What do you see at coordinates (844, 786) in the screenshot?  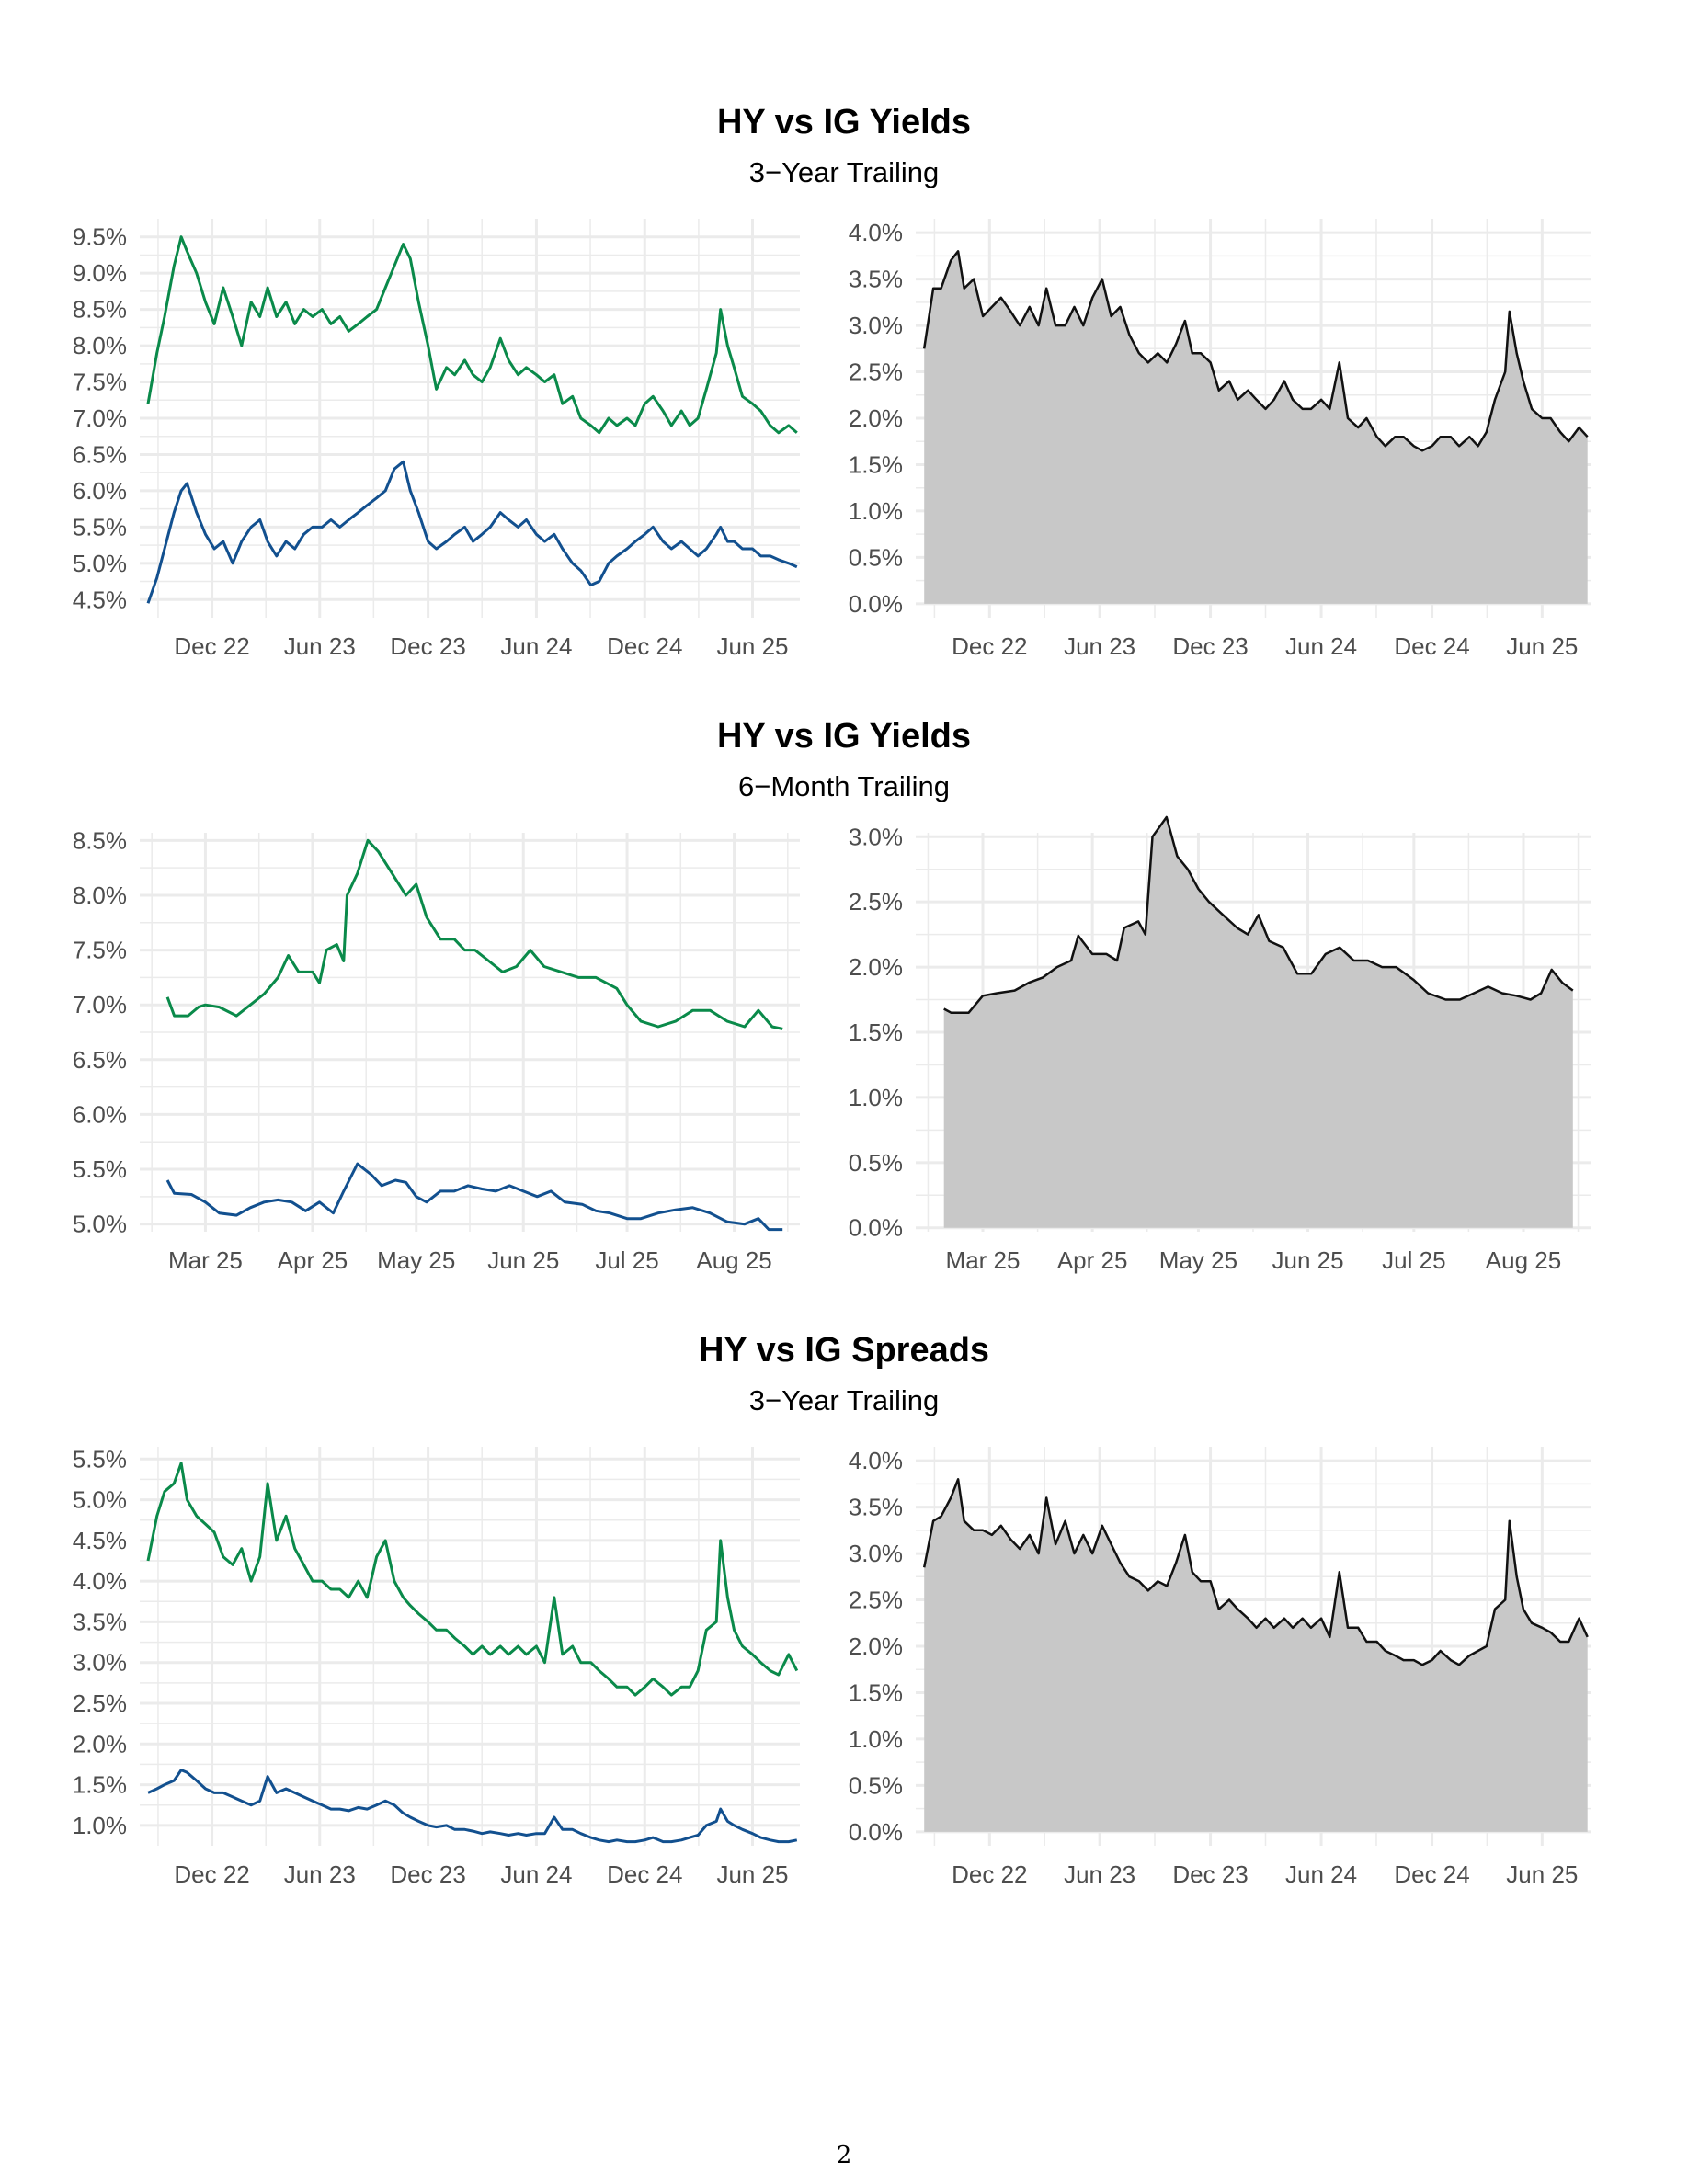 I see `section-2-subtitle: 6−Month Trailing` at bounding box center [844, 786].